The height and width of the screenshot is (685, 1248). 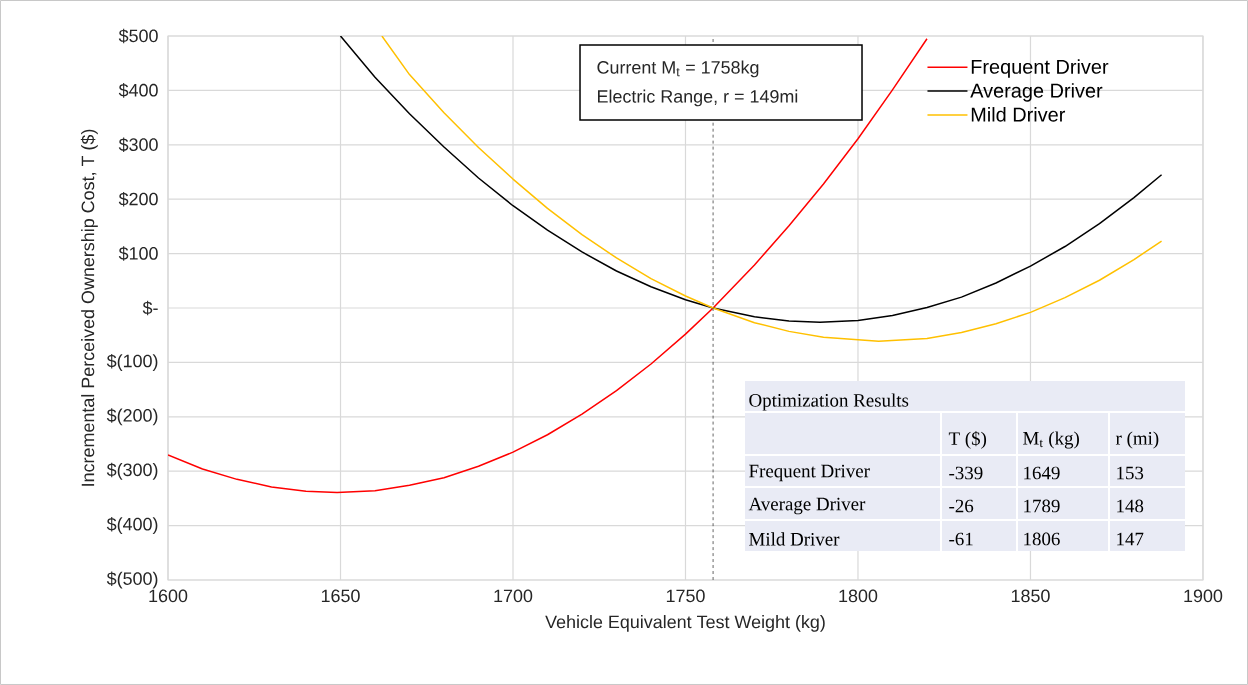 What do you see at coordinates (961, 506) in the screenshot?
I see `annotation: -26` at bounding box center [961, 506].